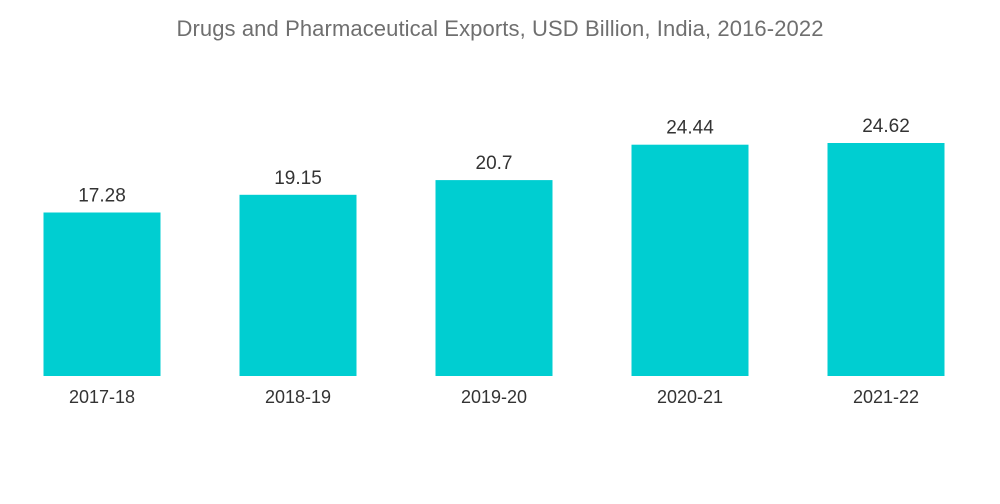  I want to click on x-tick-label-2018-19: 2018-19, so click(298, 397).